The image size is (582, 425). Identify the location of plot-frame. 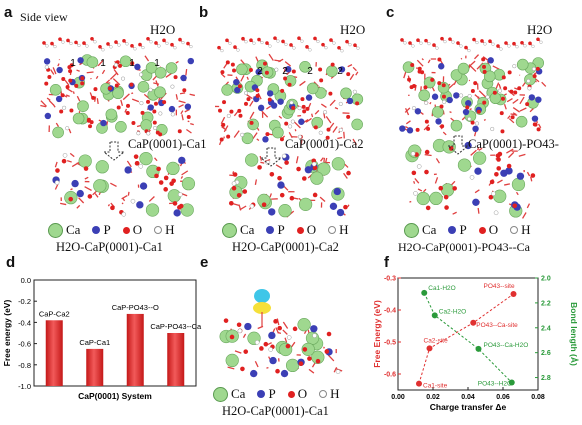
(115, 333).